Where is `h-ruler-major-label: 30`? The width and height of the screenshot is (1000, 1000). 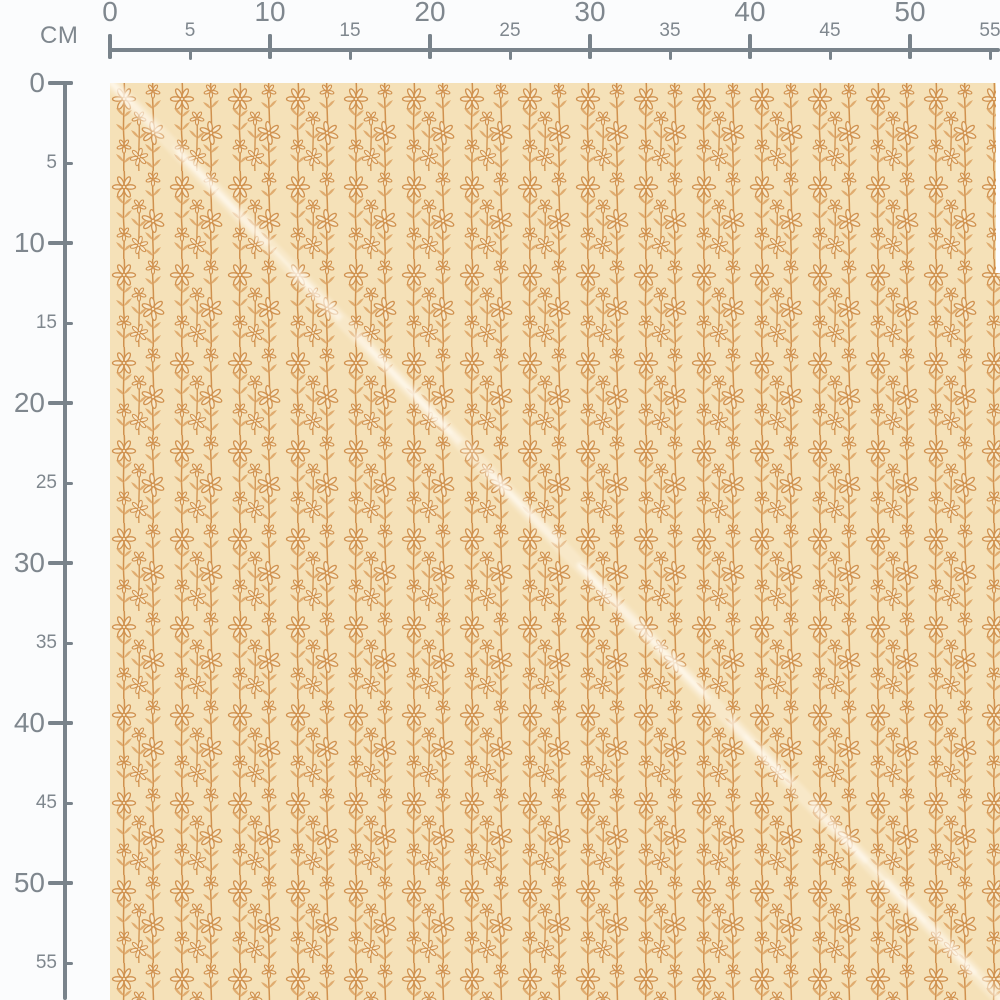 h-ruler-major-label: 30 is located at coordinates (590, 13).